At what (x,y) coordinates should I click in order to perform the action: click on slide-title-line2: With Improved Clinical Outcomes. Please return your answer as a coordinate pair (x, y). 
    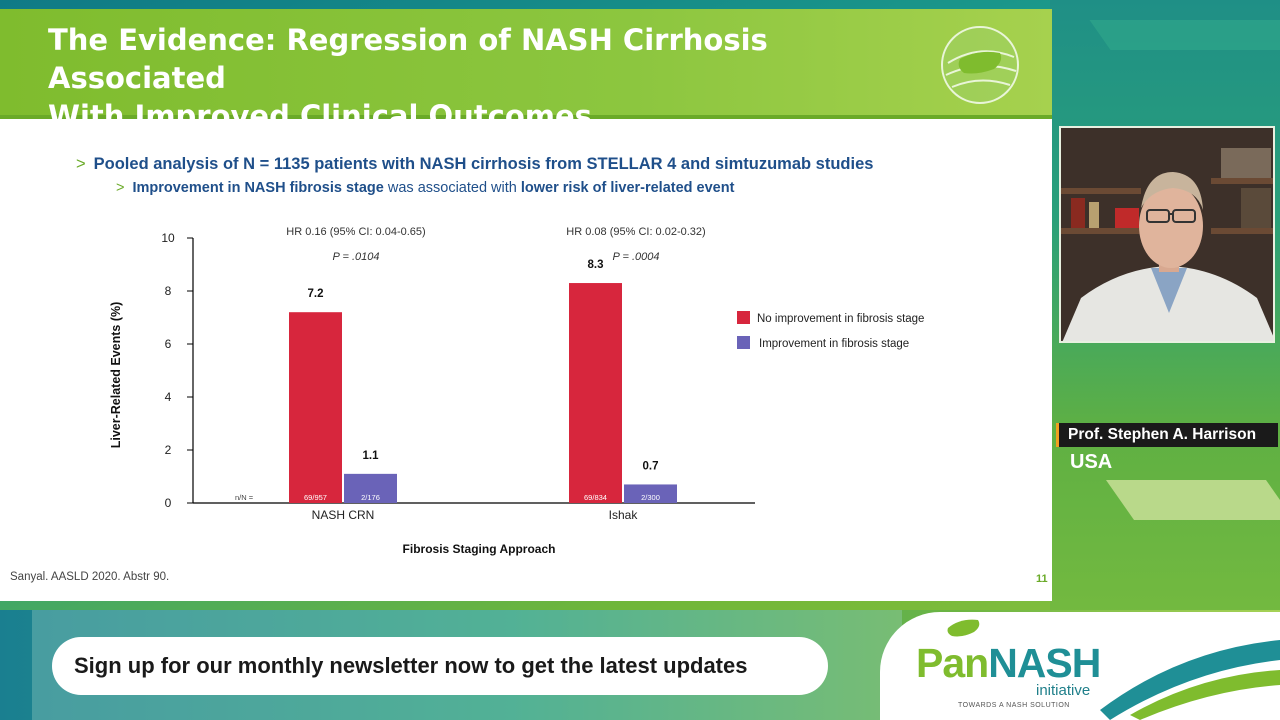
    Looking at the image, I should click on (320, 116).